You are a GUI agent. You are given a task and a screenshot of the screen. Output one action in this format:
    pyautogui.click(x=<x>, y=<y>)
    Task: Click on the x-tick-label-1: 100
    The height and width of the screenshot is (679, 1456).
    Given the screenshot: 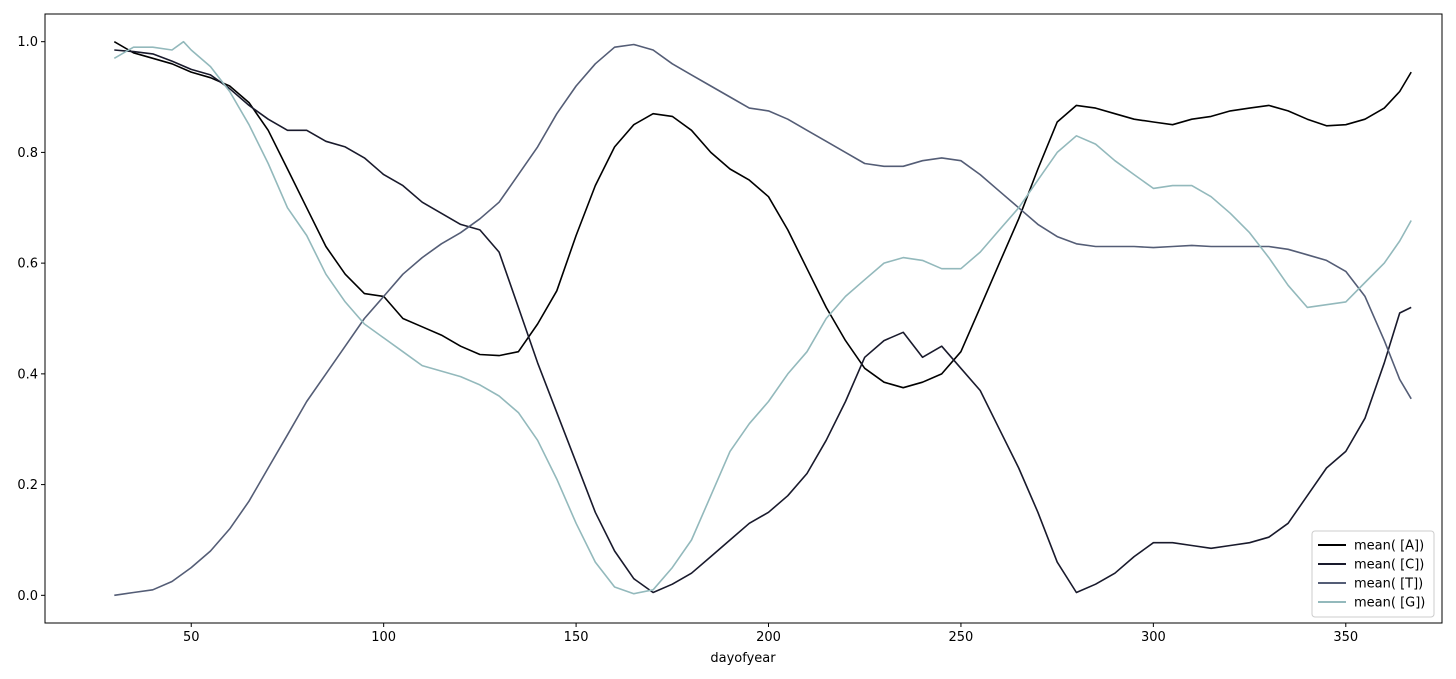 What is the action you would take?
    pyautogui.click(x=383, y=637)
    